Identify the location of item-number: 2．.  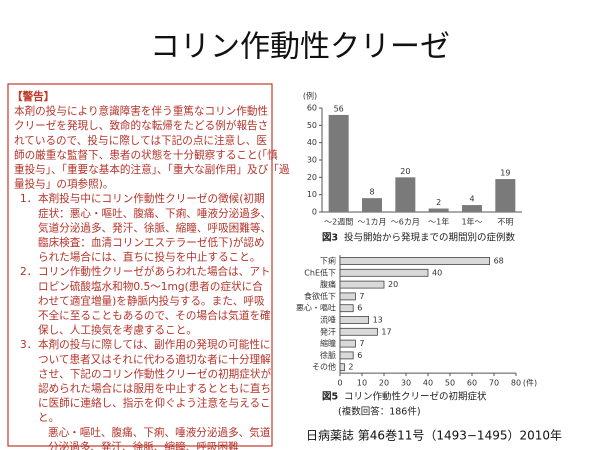
(28, 272).